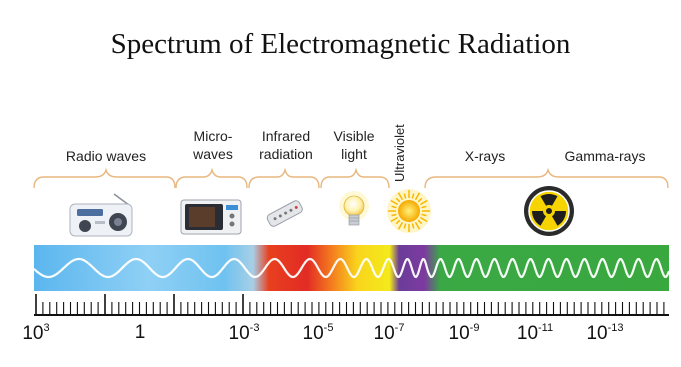 This screenshot has height=367, width=681. What do you see at coordinates (546, 178) in the screenshot?
I see `bracket-xray-gamma` at bounding box center [546, 178].